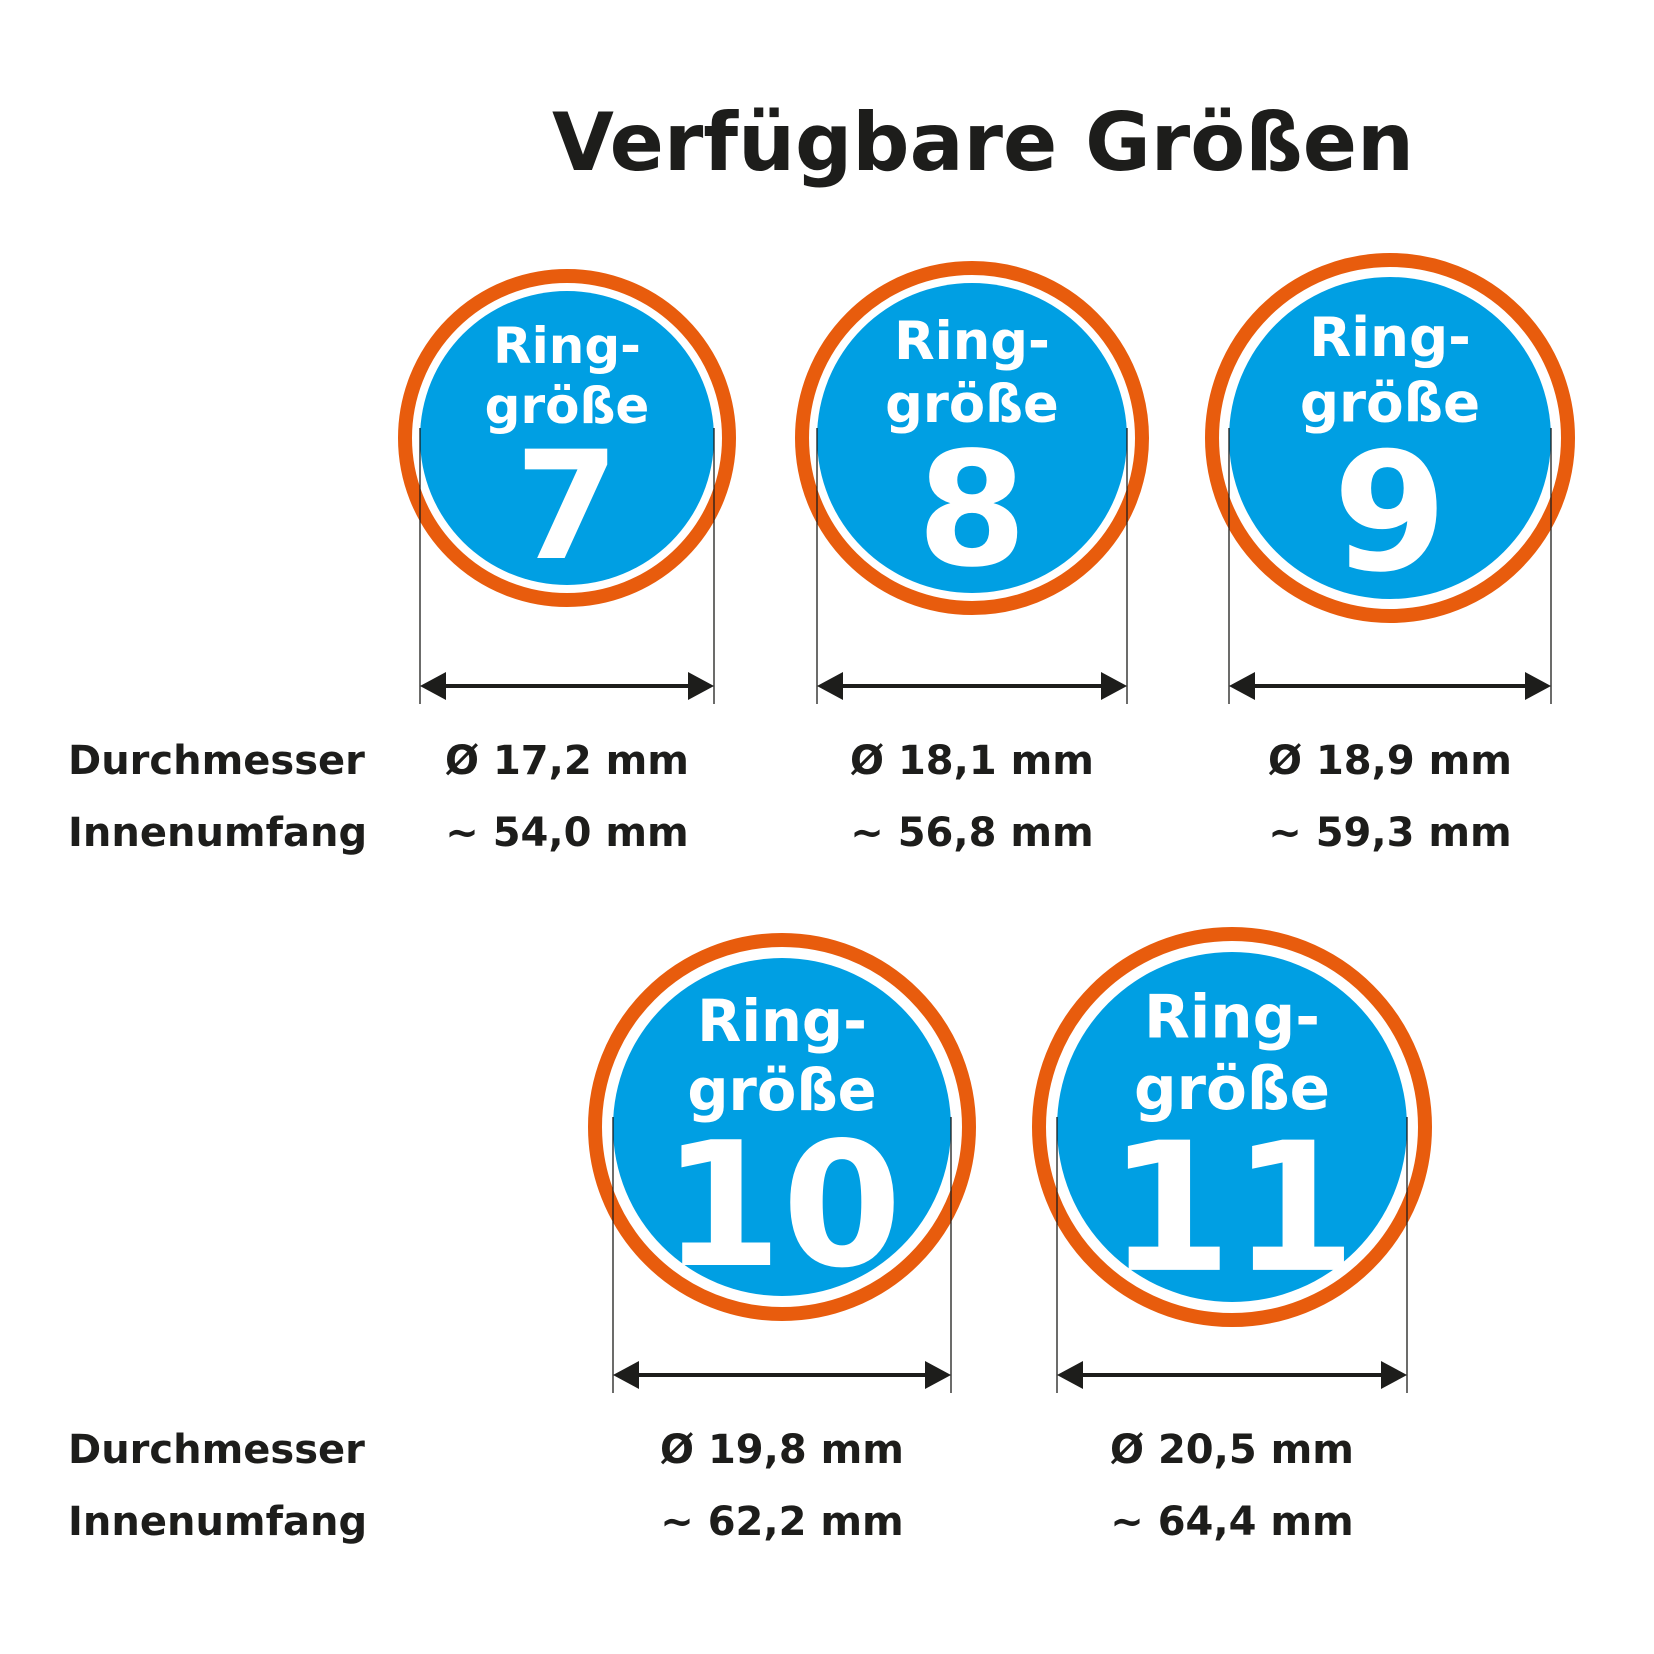 This screenshot has height=1654, width=1654. Describe the element at coordinates (217, 833) in the screenshot. I see `circumference-label-row1: Innenumfang` at that location.